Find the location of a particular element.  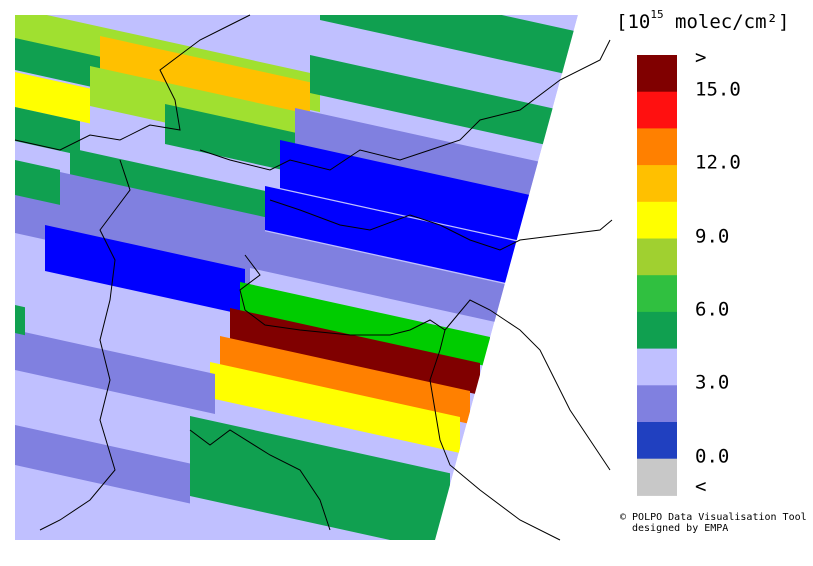

legend-label: 15.0 is located at coordinates (718, 90).